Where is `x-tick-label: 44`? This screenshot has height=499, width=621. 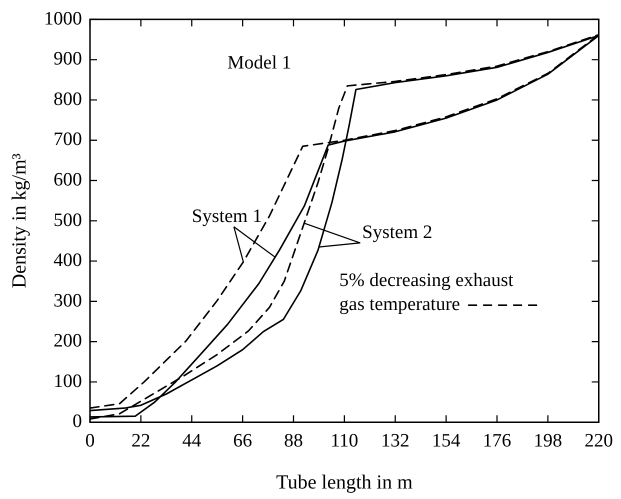 x-tick-label: 44 is located at coordinates (192, 441).